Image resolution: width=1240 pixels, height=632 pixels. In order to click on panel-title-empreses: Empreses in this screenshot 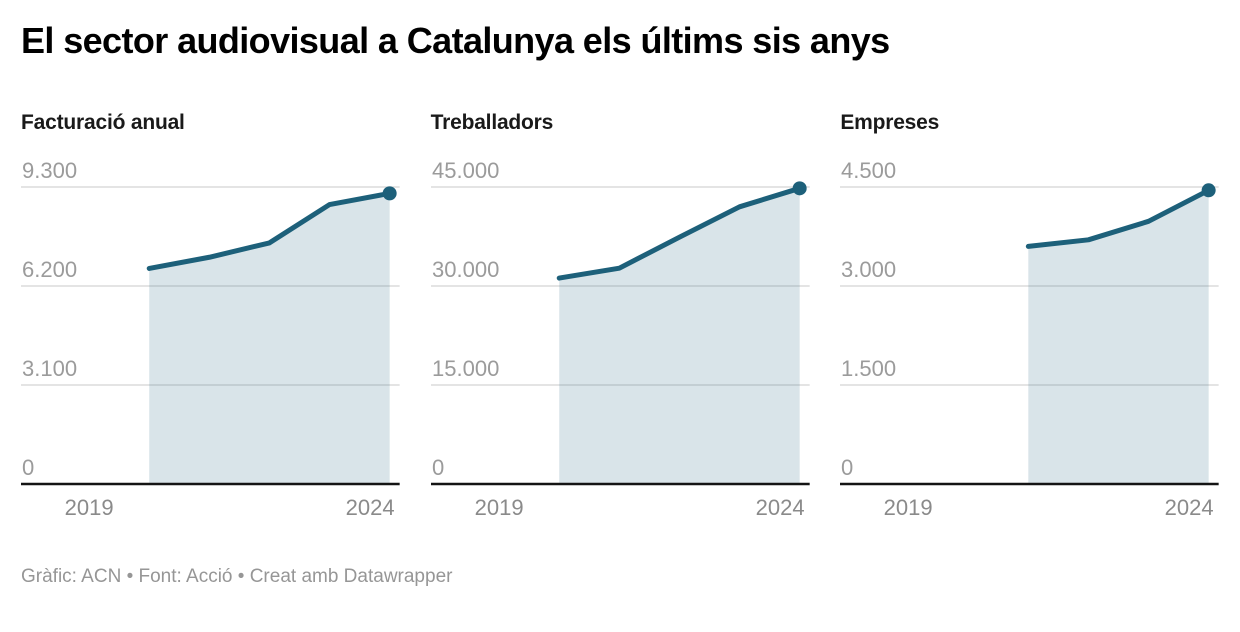, I will do `click(890, 122)`.